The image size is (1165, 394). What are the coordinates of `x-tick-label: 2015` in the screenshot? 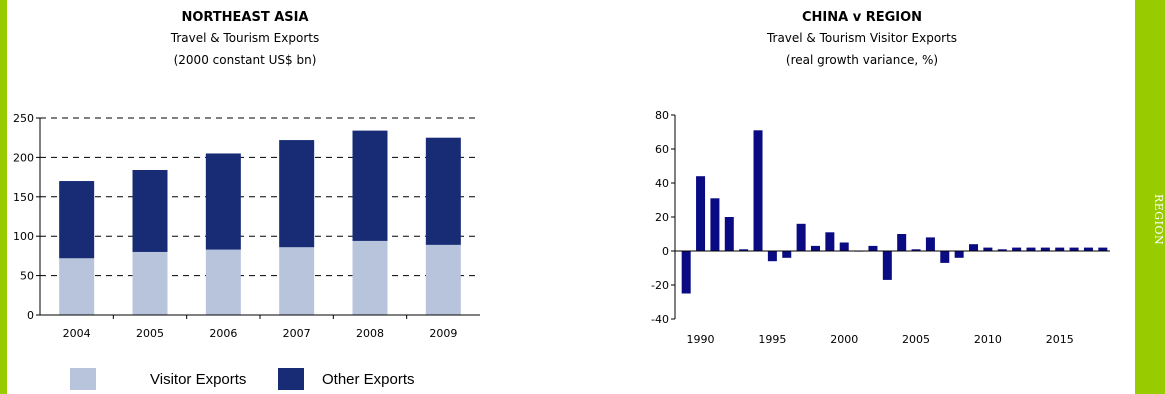 It's located at (1060, 339).